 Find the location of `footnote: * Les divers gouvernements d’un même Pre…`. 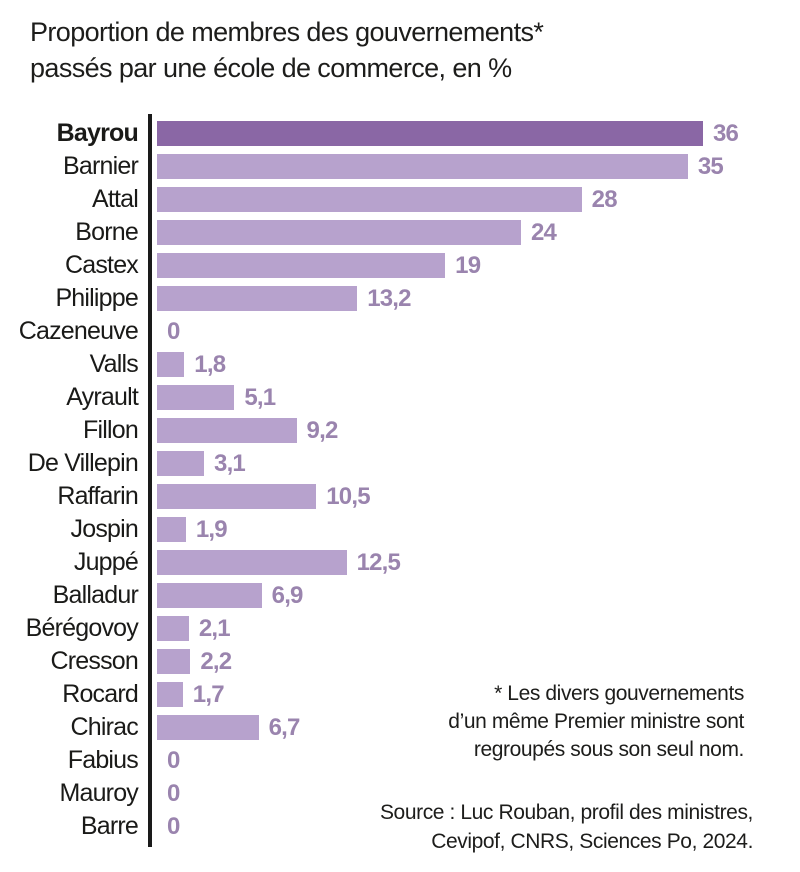

footnote: * Les divers gouvernements d’un même Pre… is located at coordinates (596, 722).